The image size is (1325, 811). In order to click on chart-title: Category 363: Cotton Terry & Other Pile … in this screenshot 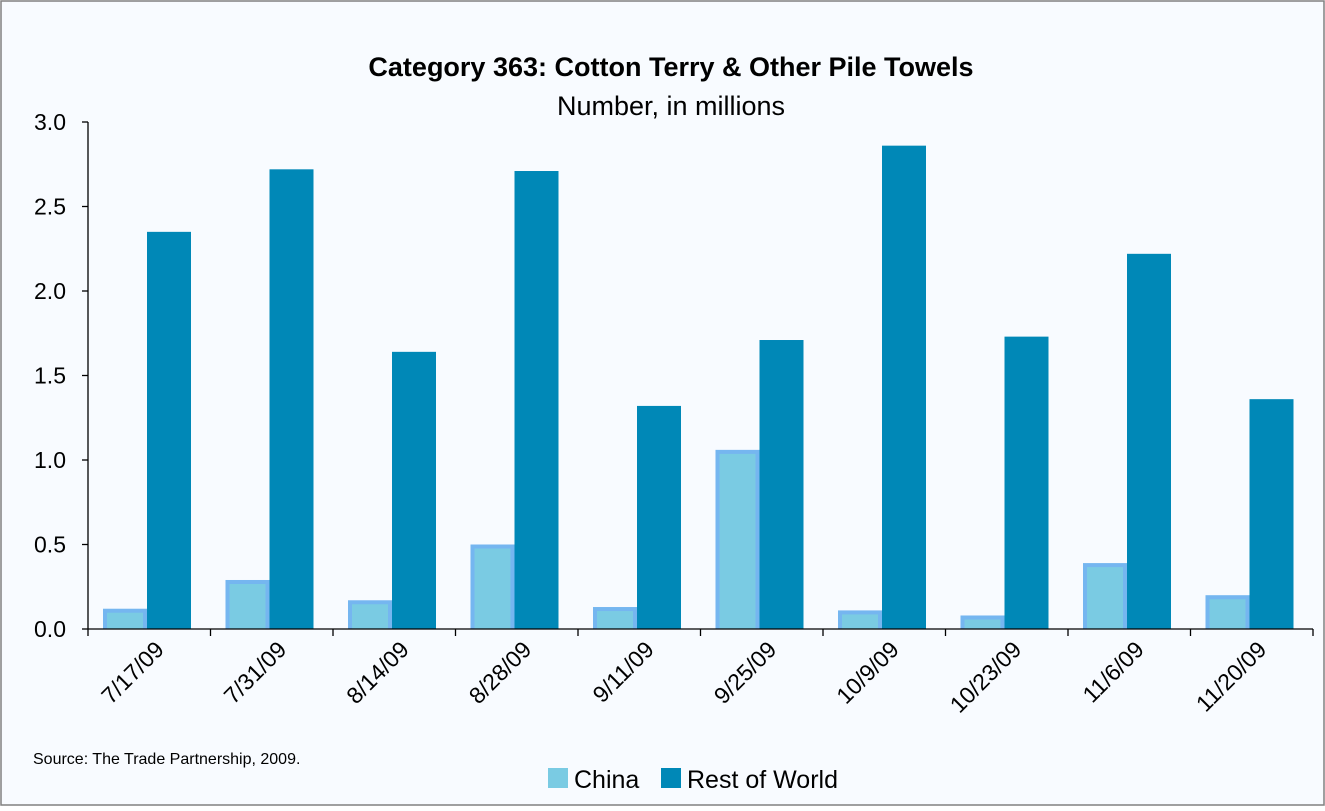, I will do `click(670, 67)`.